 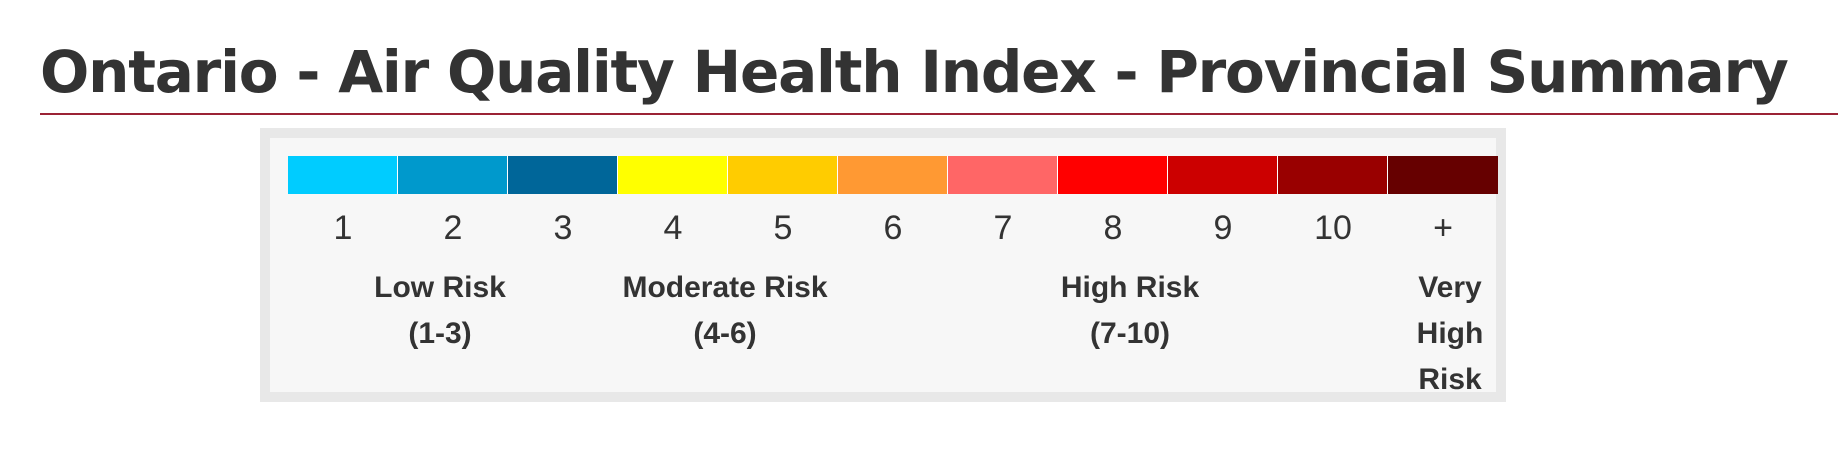 I want to click on scale-number: +, so click(x=1443, y=228).